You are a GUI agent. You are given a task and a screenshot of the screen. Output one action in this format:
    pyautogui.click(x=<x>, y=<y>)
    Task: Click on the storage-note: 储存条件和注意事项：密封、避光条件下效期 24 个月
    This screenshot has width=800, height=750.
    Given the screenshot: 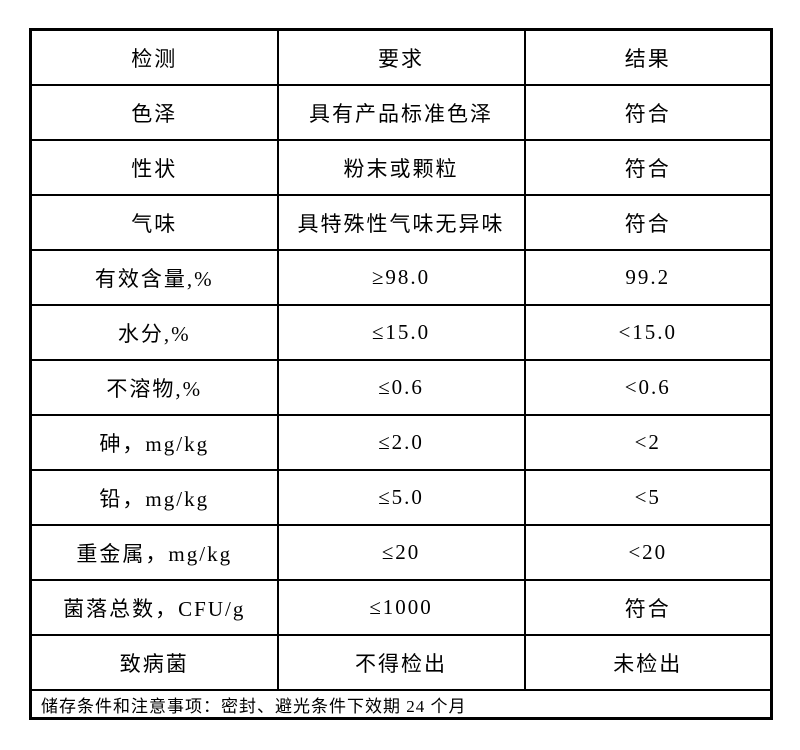 What is the action you would take?
    pyautogui.click(x=401, y=704)
    